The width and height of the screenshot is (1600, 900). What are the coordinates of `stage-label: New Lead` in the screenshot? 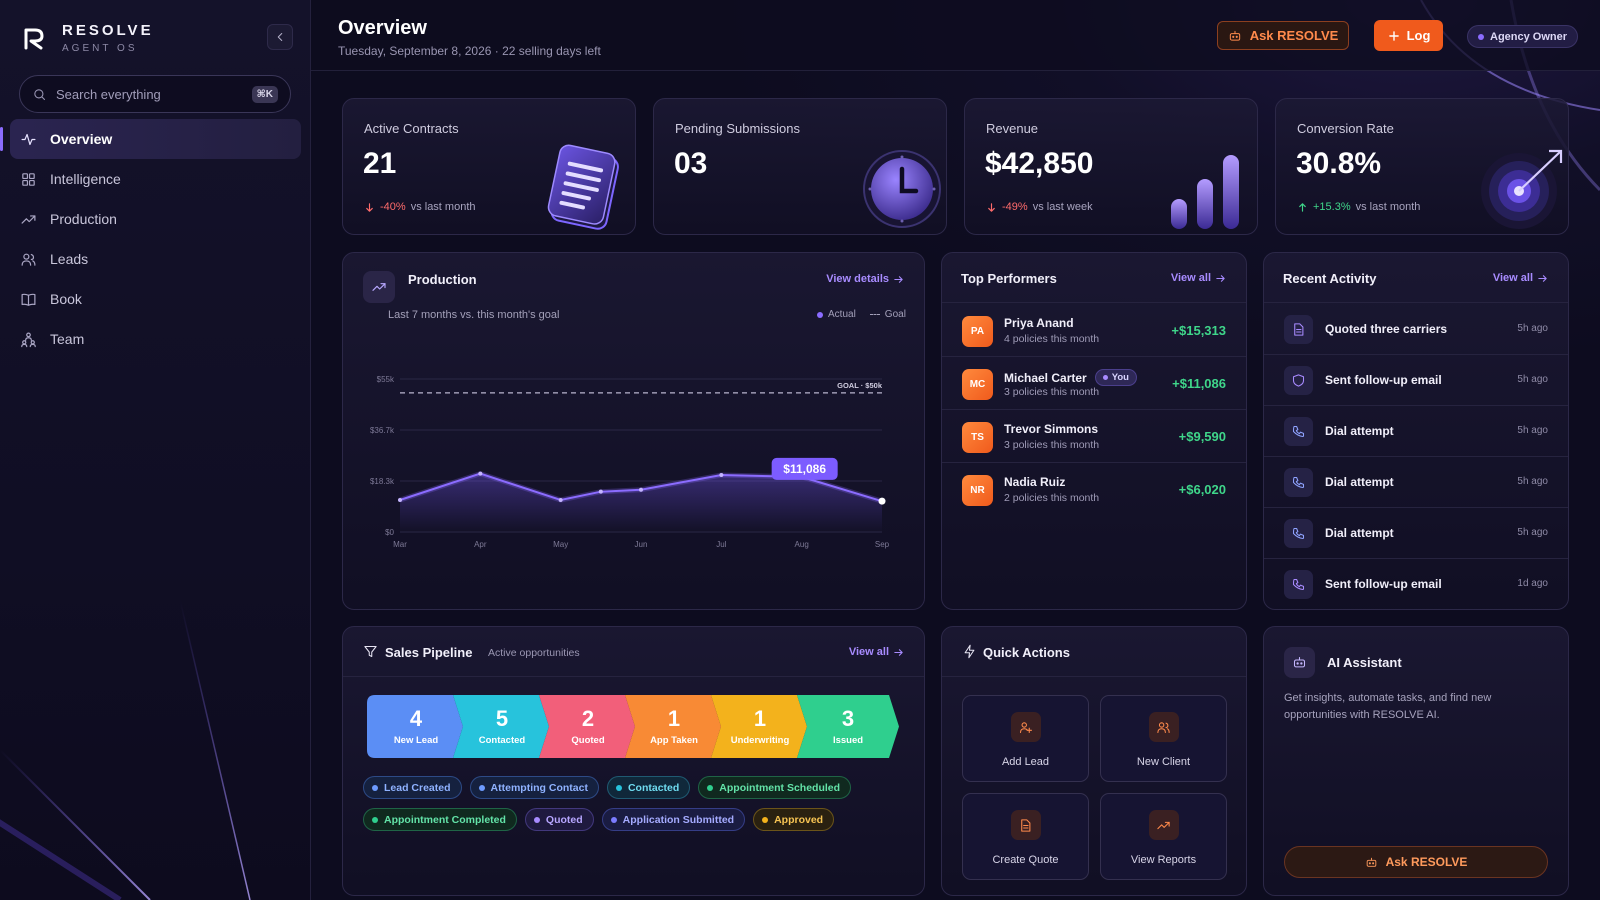 It's located at (416, 740).